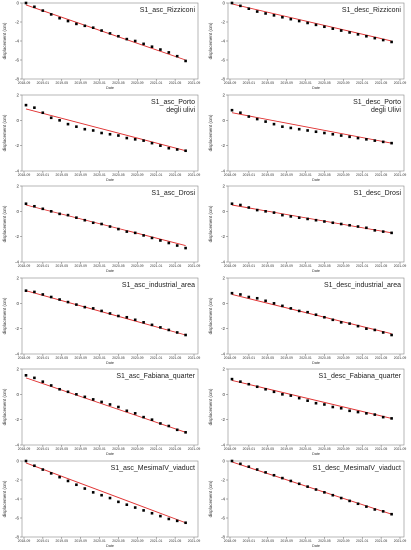  Describe the element at coordinates (377, 102) in the screenshot. I see `chart-title: S1_desc_Porto` at that location.